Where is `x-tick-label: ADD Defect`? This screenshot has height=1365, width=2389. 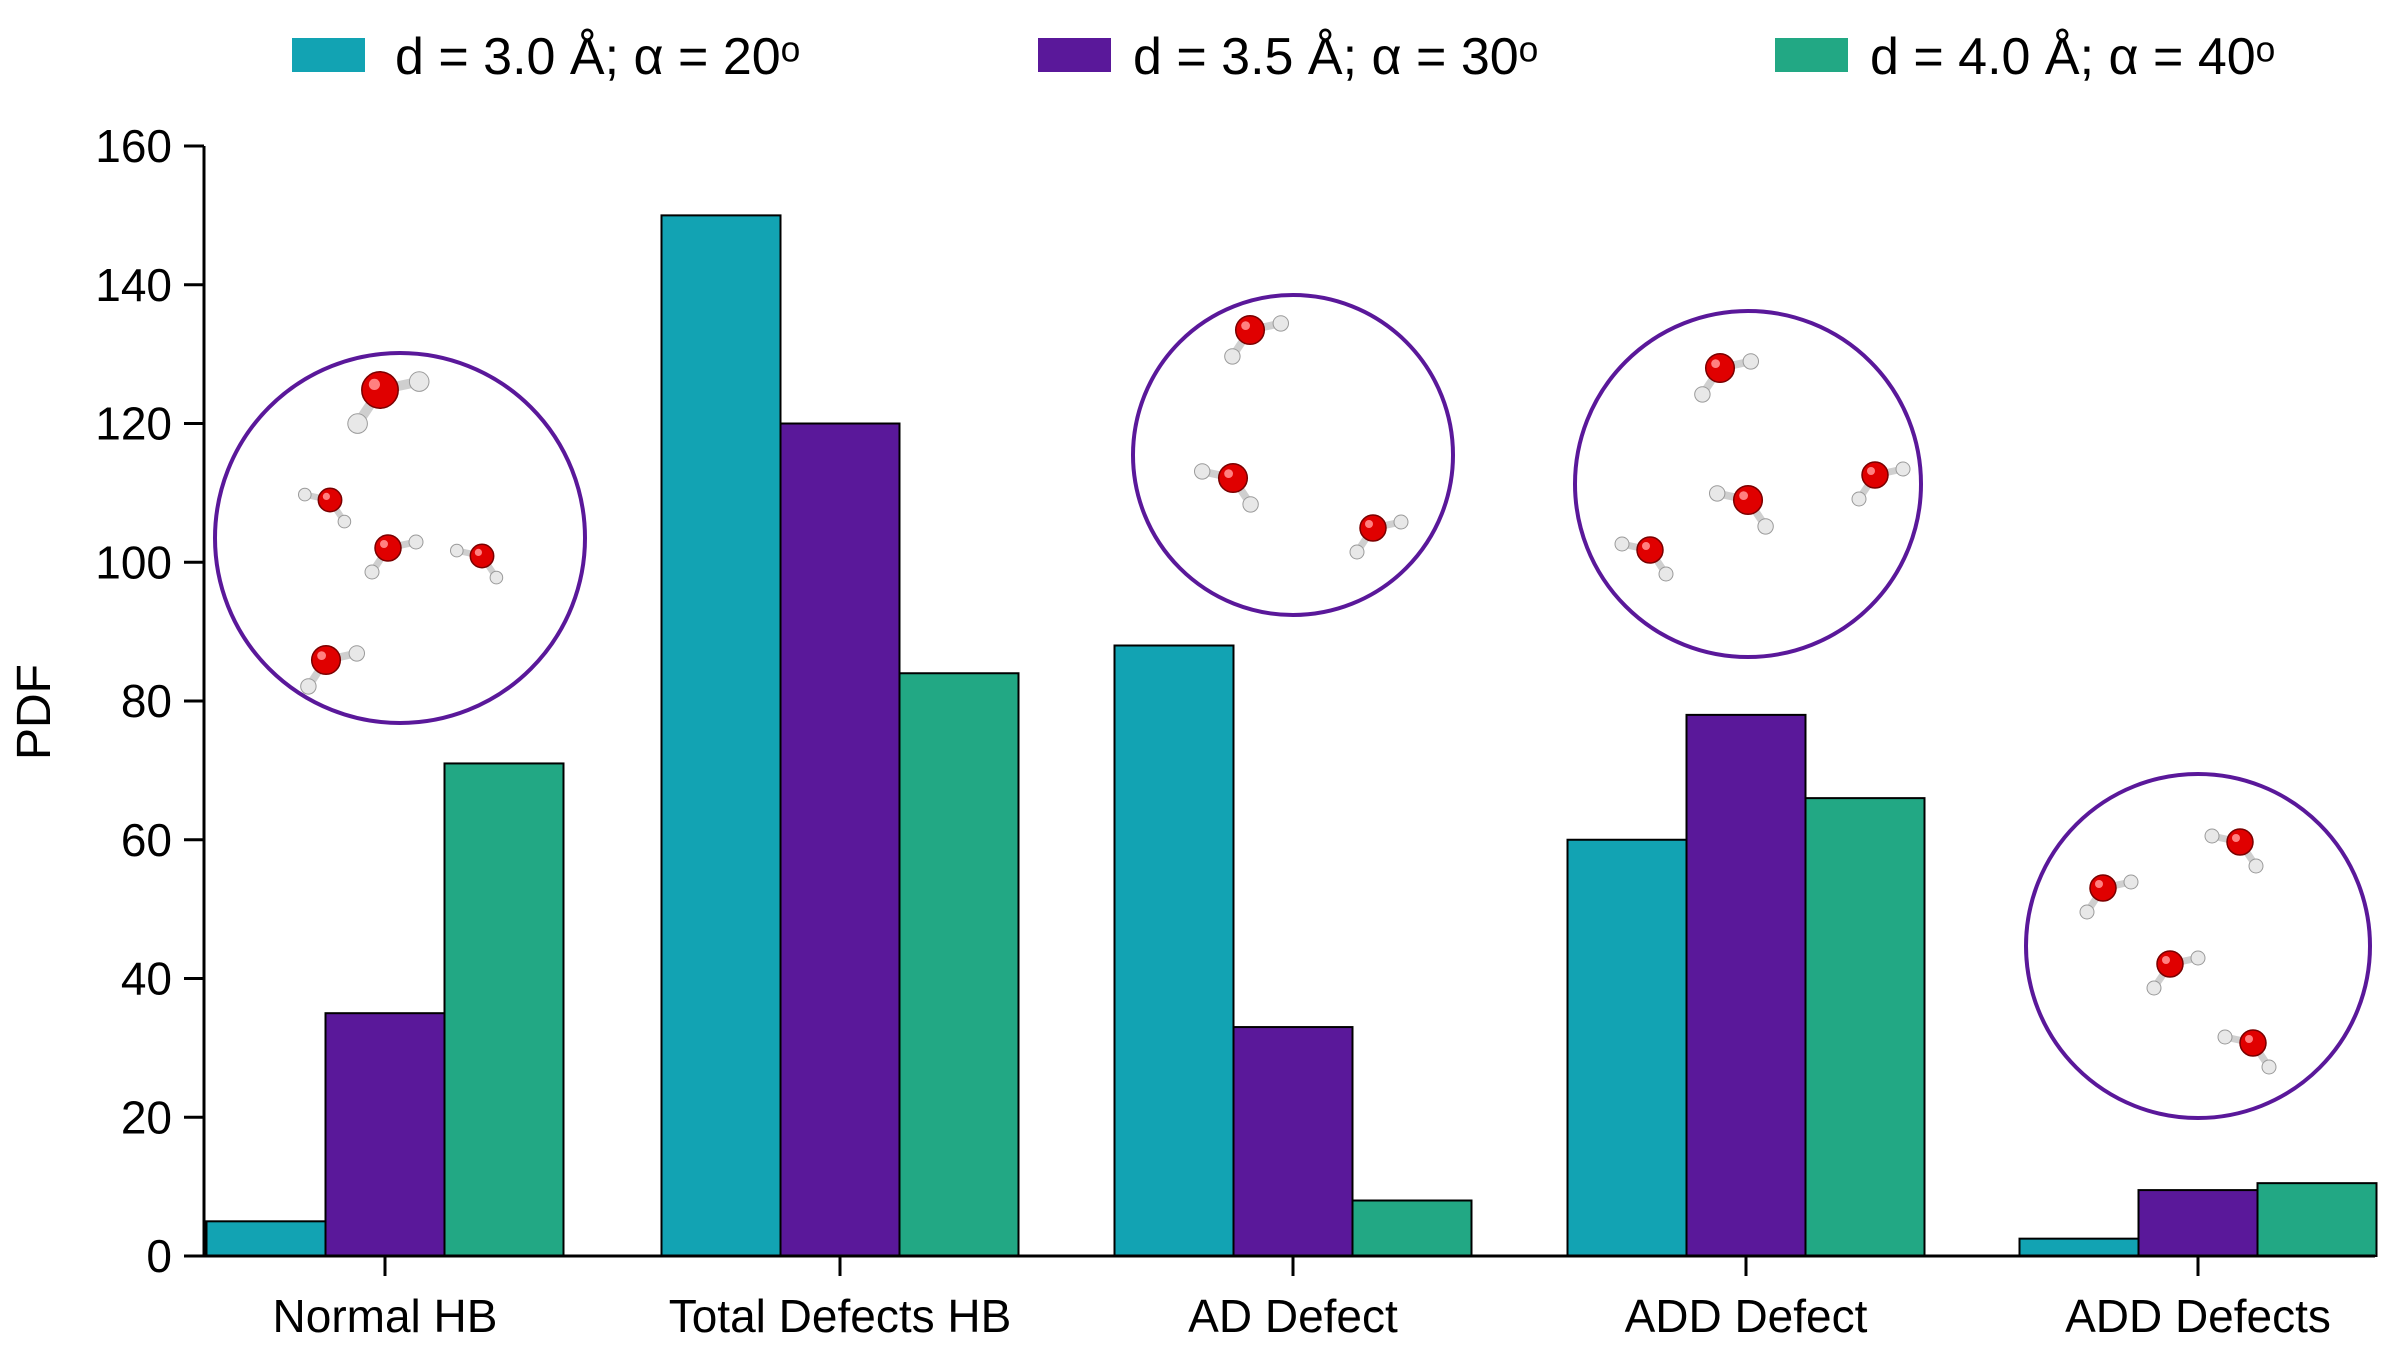 x-tick-label: ADD Defect is located at coordinates (1746, 1316).